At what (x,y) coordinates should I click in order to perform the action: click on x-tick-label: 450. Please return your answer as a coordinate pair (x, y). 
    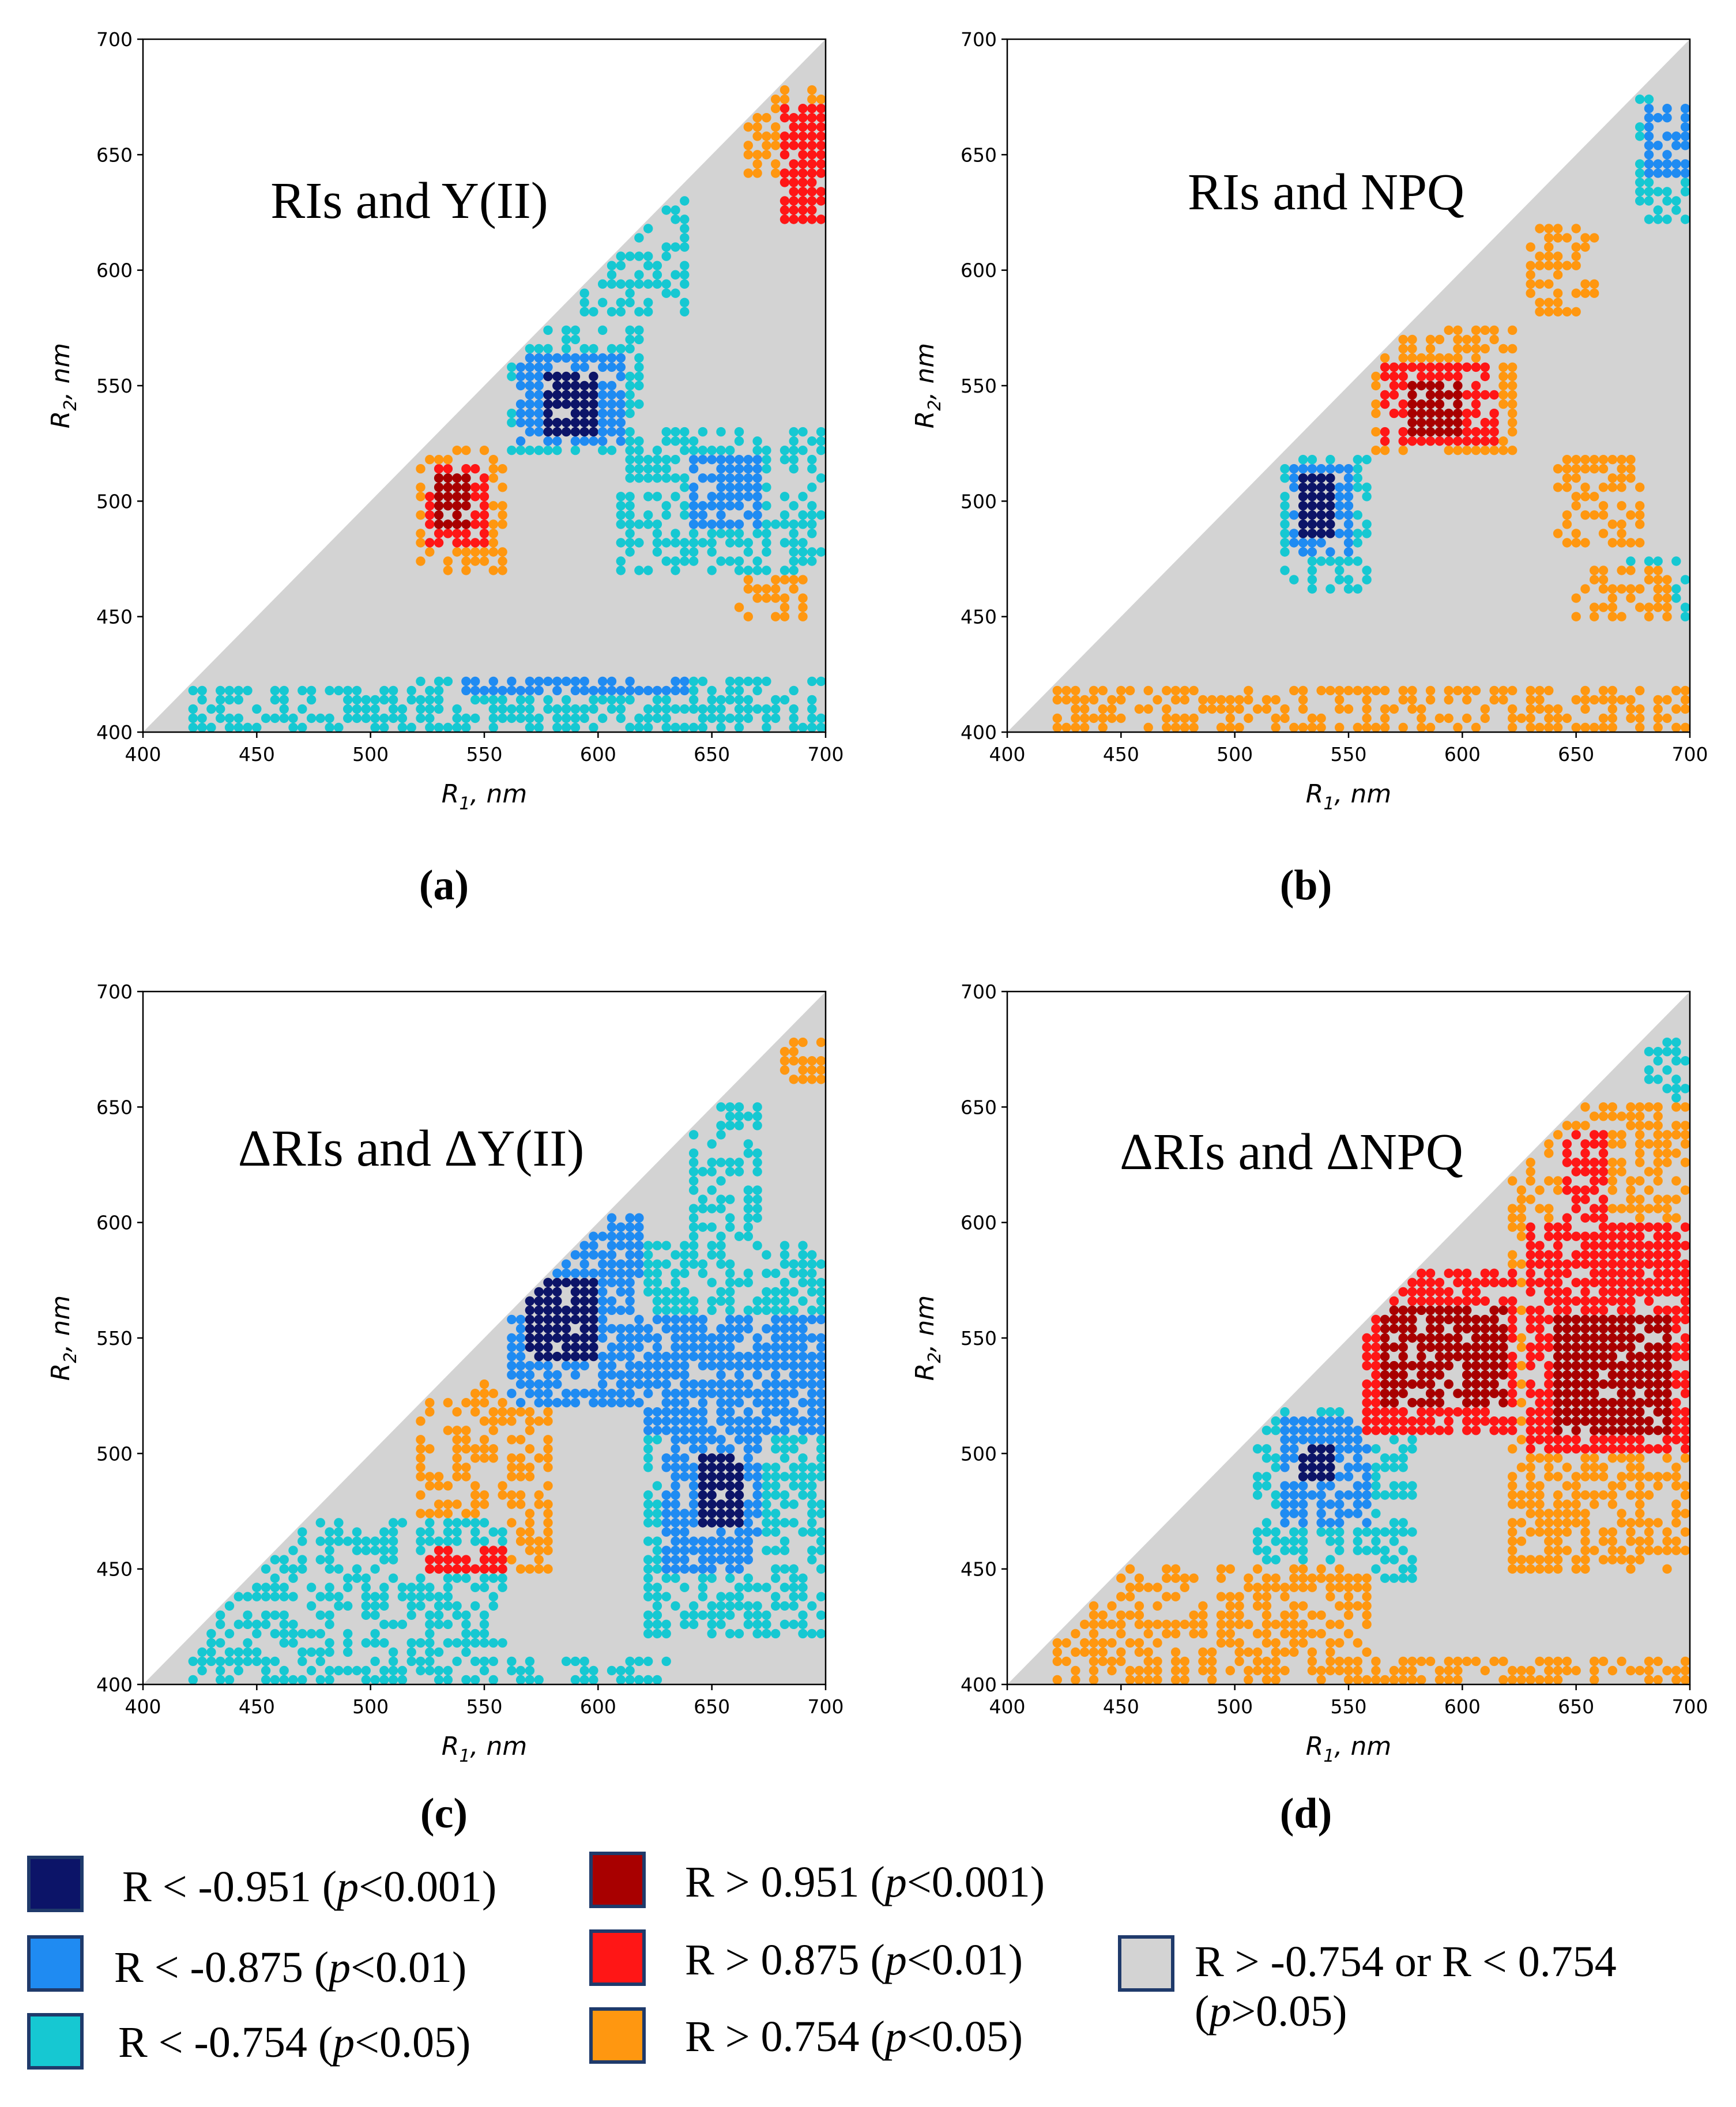
    Looking at the image, I should click on (1121, 1706).